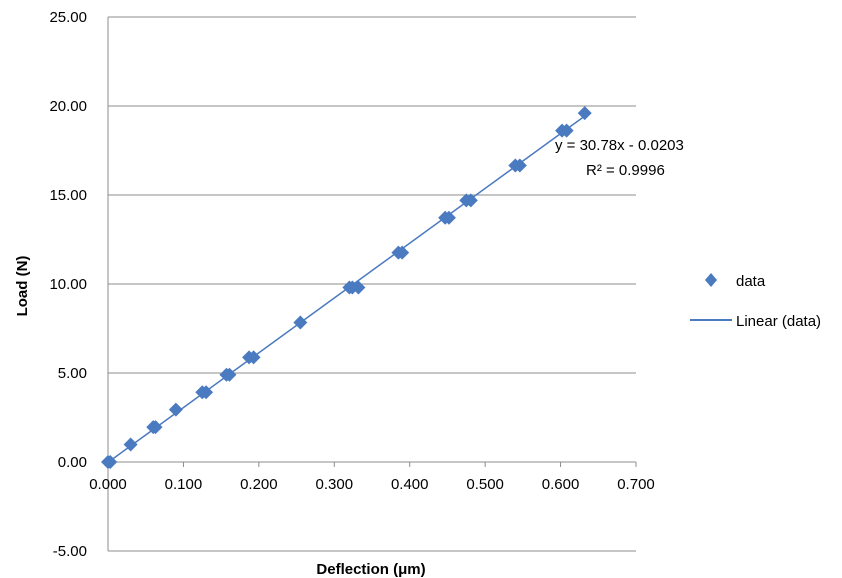  Describe the element at coordinates (619, 145) in the screenshot. I see `trendline-equation: y = 30.78x - 0.0203` at that location.